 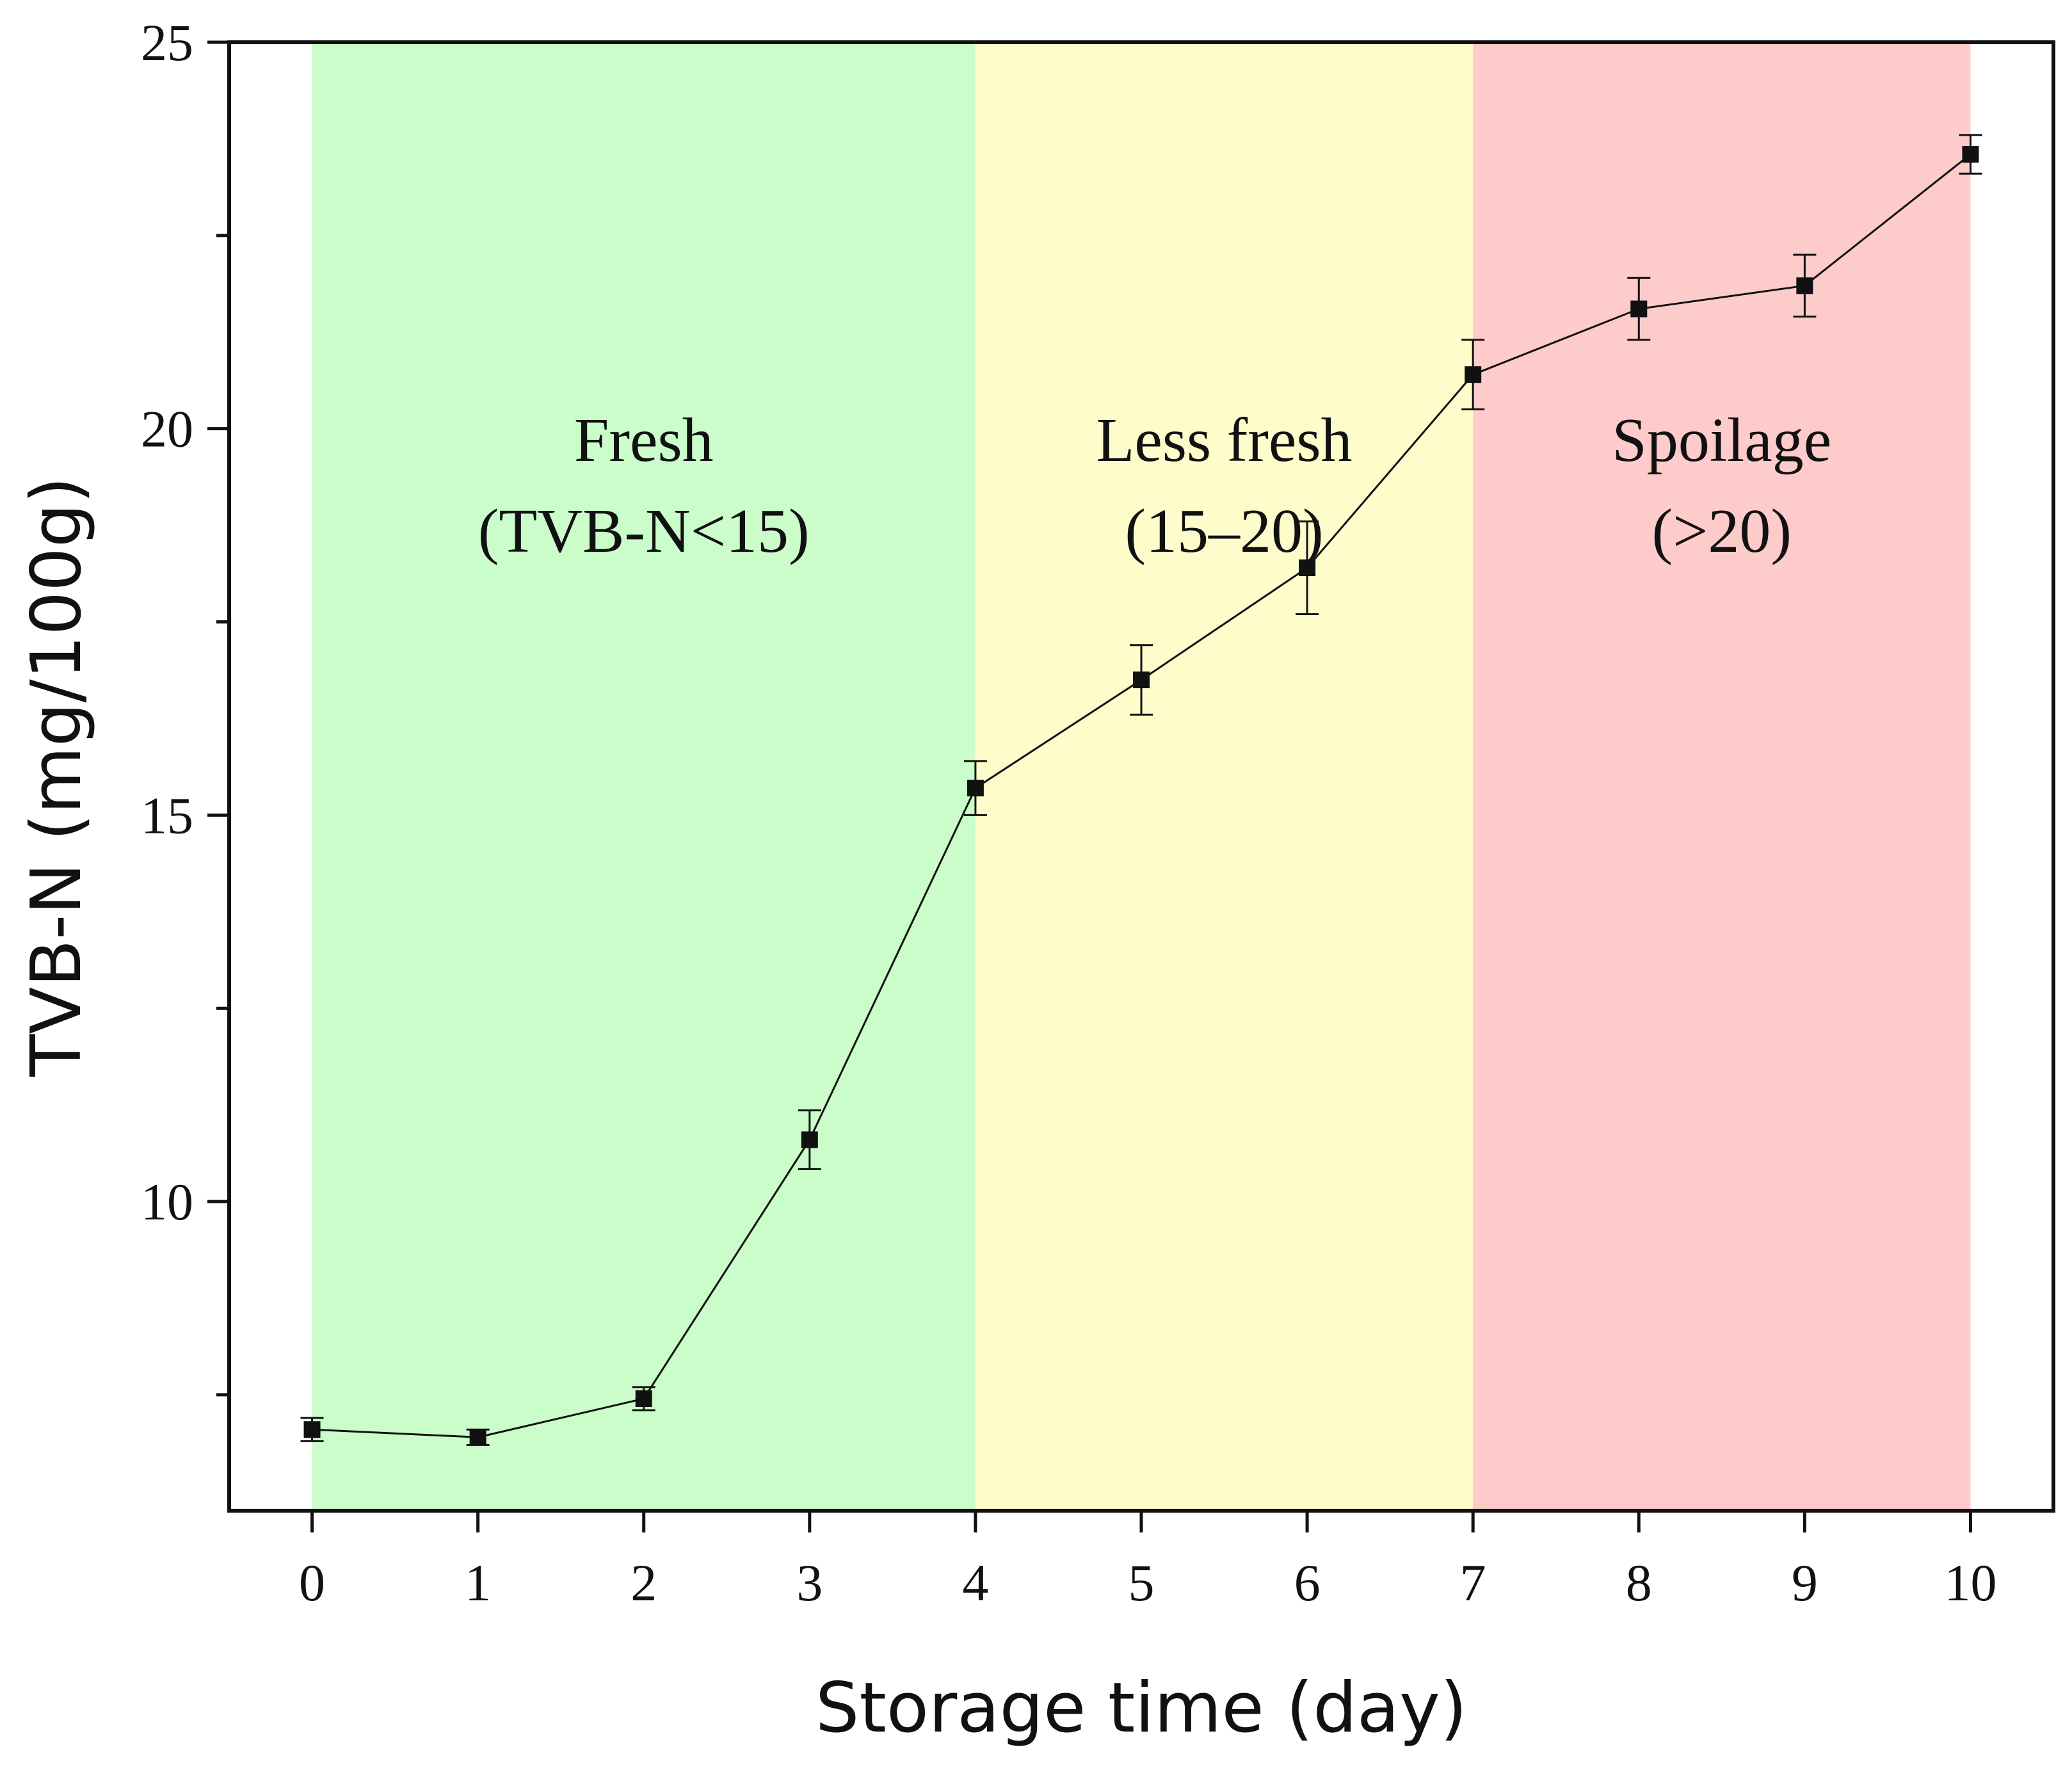 I want to click on x-tick-label-10: 10, so click(x=1970, y=1583).